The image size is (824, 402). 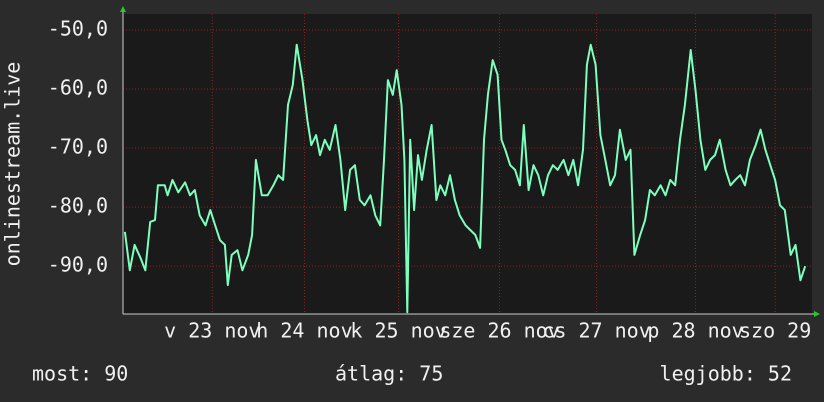 I want to click on y-tick-label: -70,0, so click(x=78, y=147).